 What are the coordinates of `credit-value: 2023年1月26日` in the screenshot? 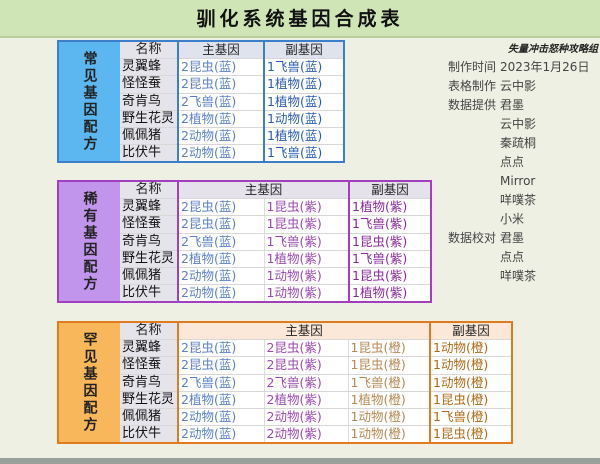 It's located at (545, 67).